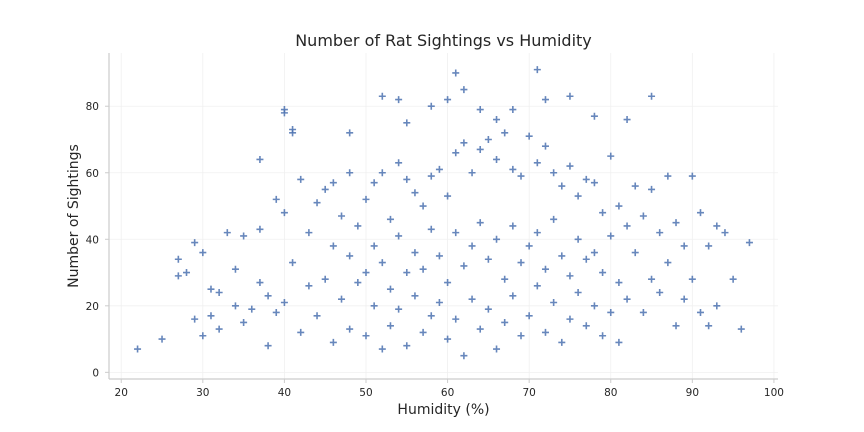 This screenshot has width=864, height=432. Describe the element at coordinates (92, 174) in the screenshot. I see `y-tick-label: 60` at that location.